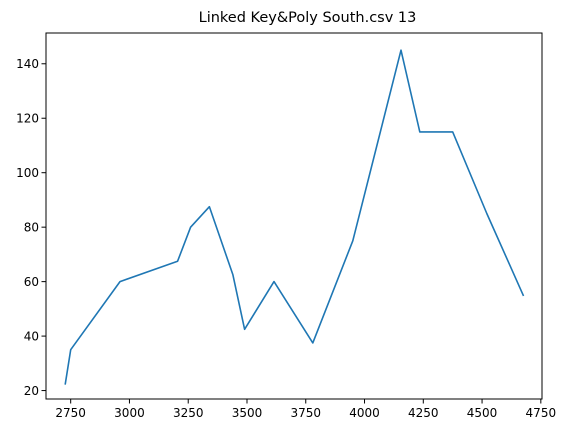 The height and width of the screenshot is (433, 565). I want to click on x-tick-label: 4500, so click(482, 413).